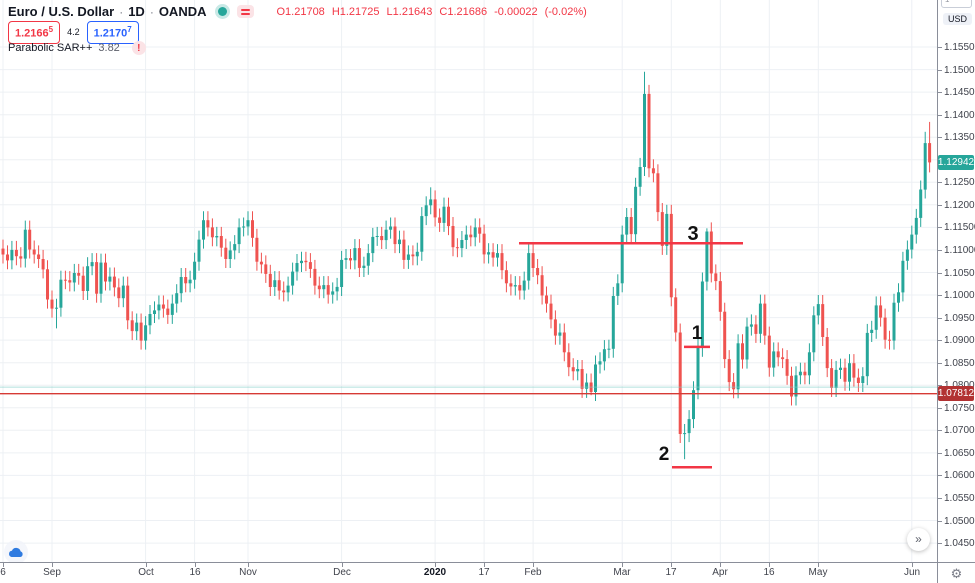 Image resolution: width=975 pixels, height=583 pixels. I want to click on chevrons-right-icon: », so click(918, 539).